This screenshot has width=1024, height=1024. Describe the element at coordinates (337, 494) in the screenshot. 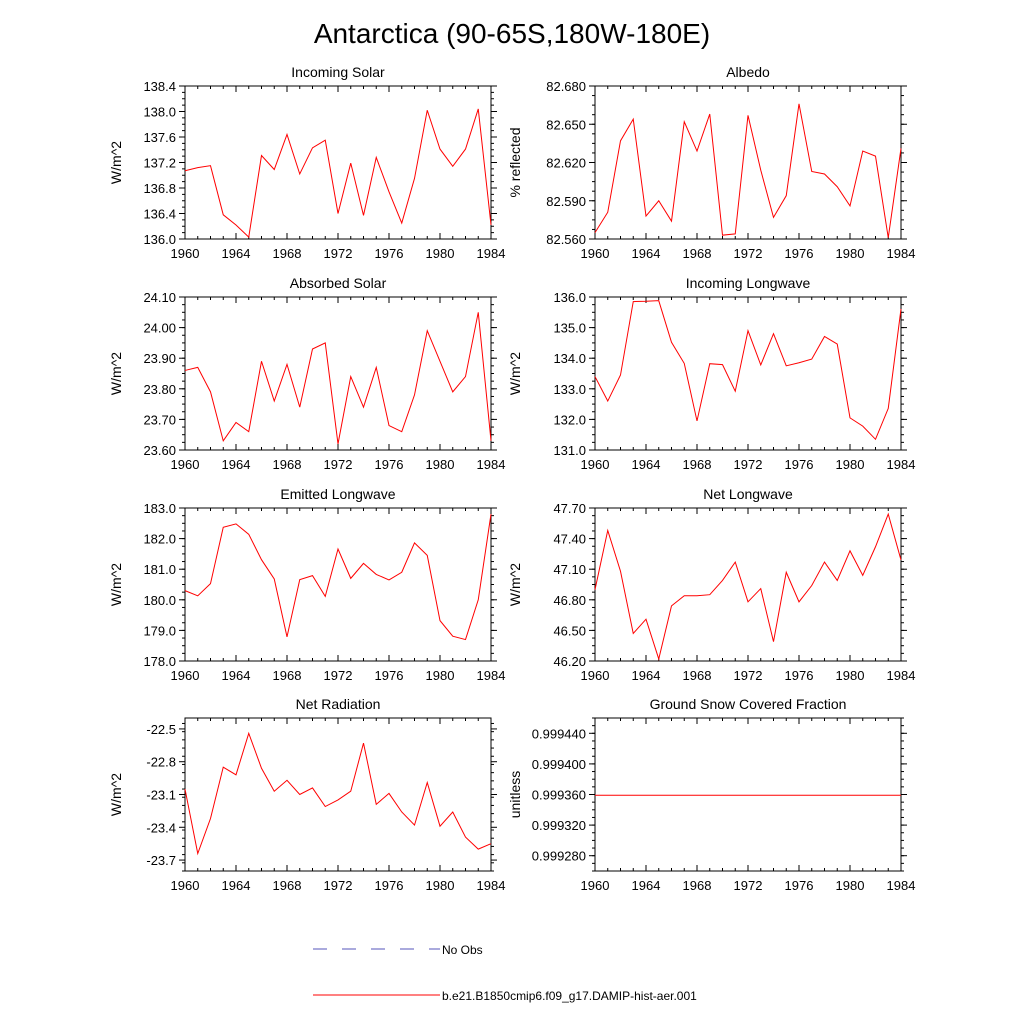

I see `chart-title: Emitted Longwave` at that location.